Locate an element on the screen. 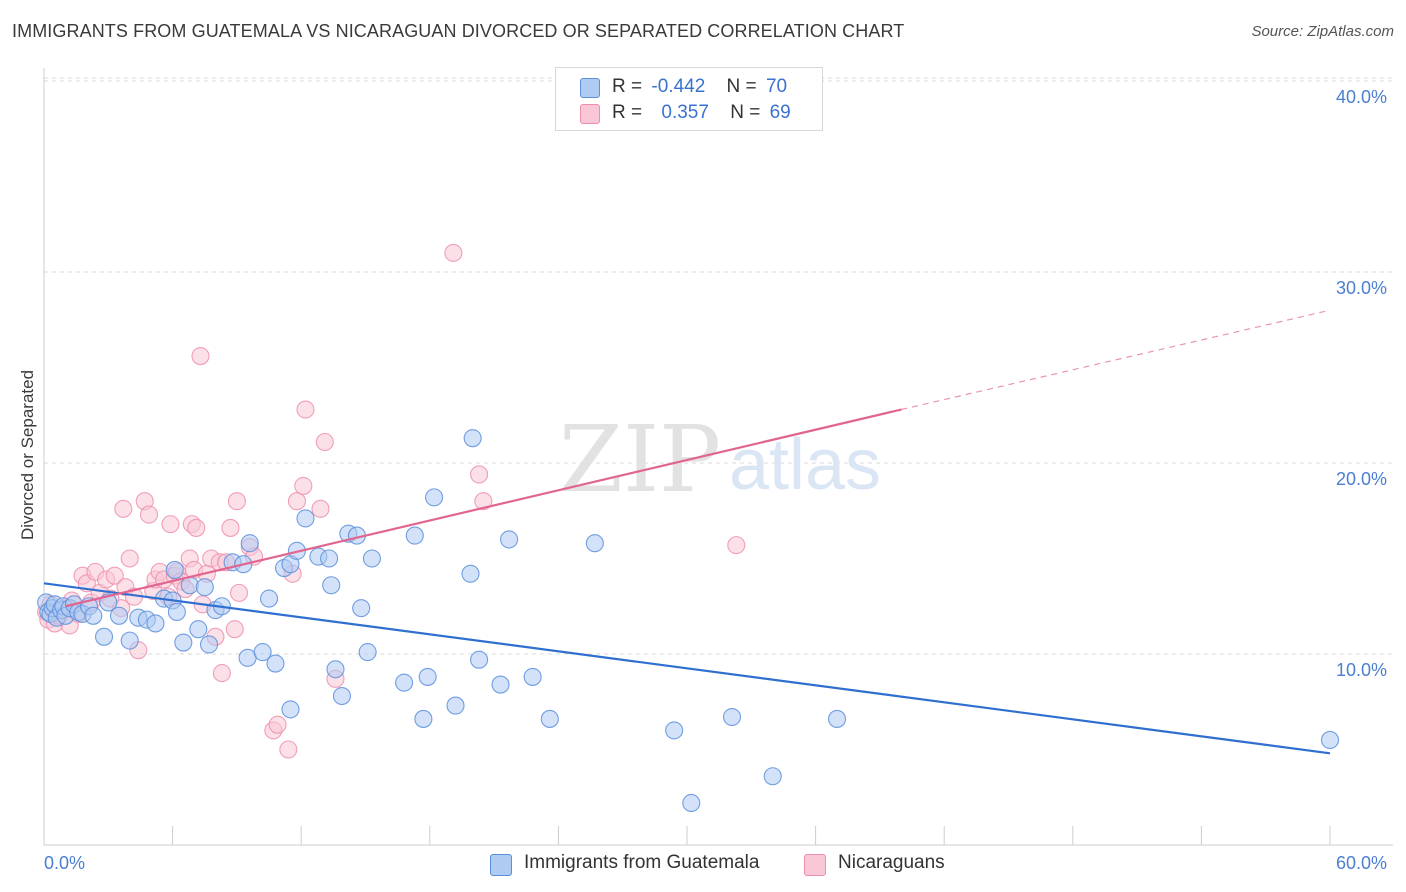 This screenshot has width=1406, height=892. trend-line-nicaraguans is located at coordinates (483, 508).